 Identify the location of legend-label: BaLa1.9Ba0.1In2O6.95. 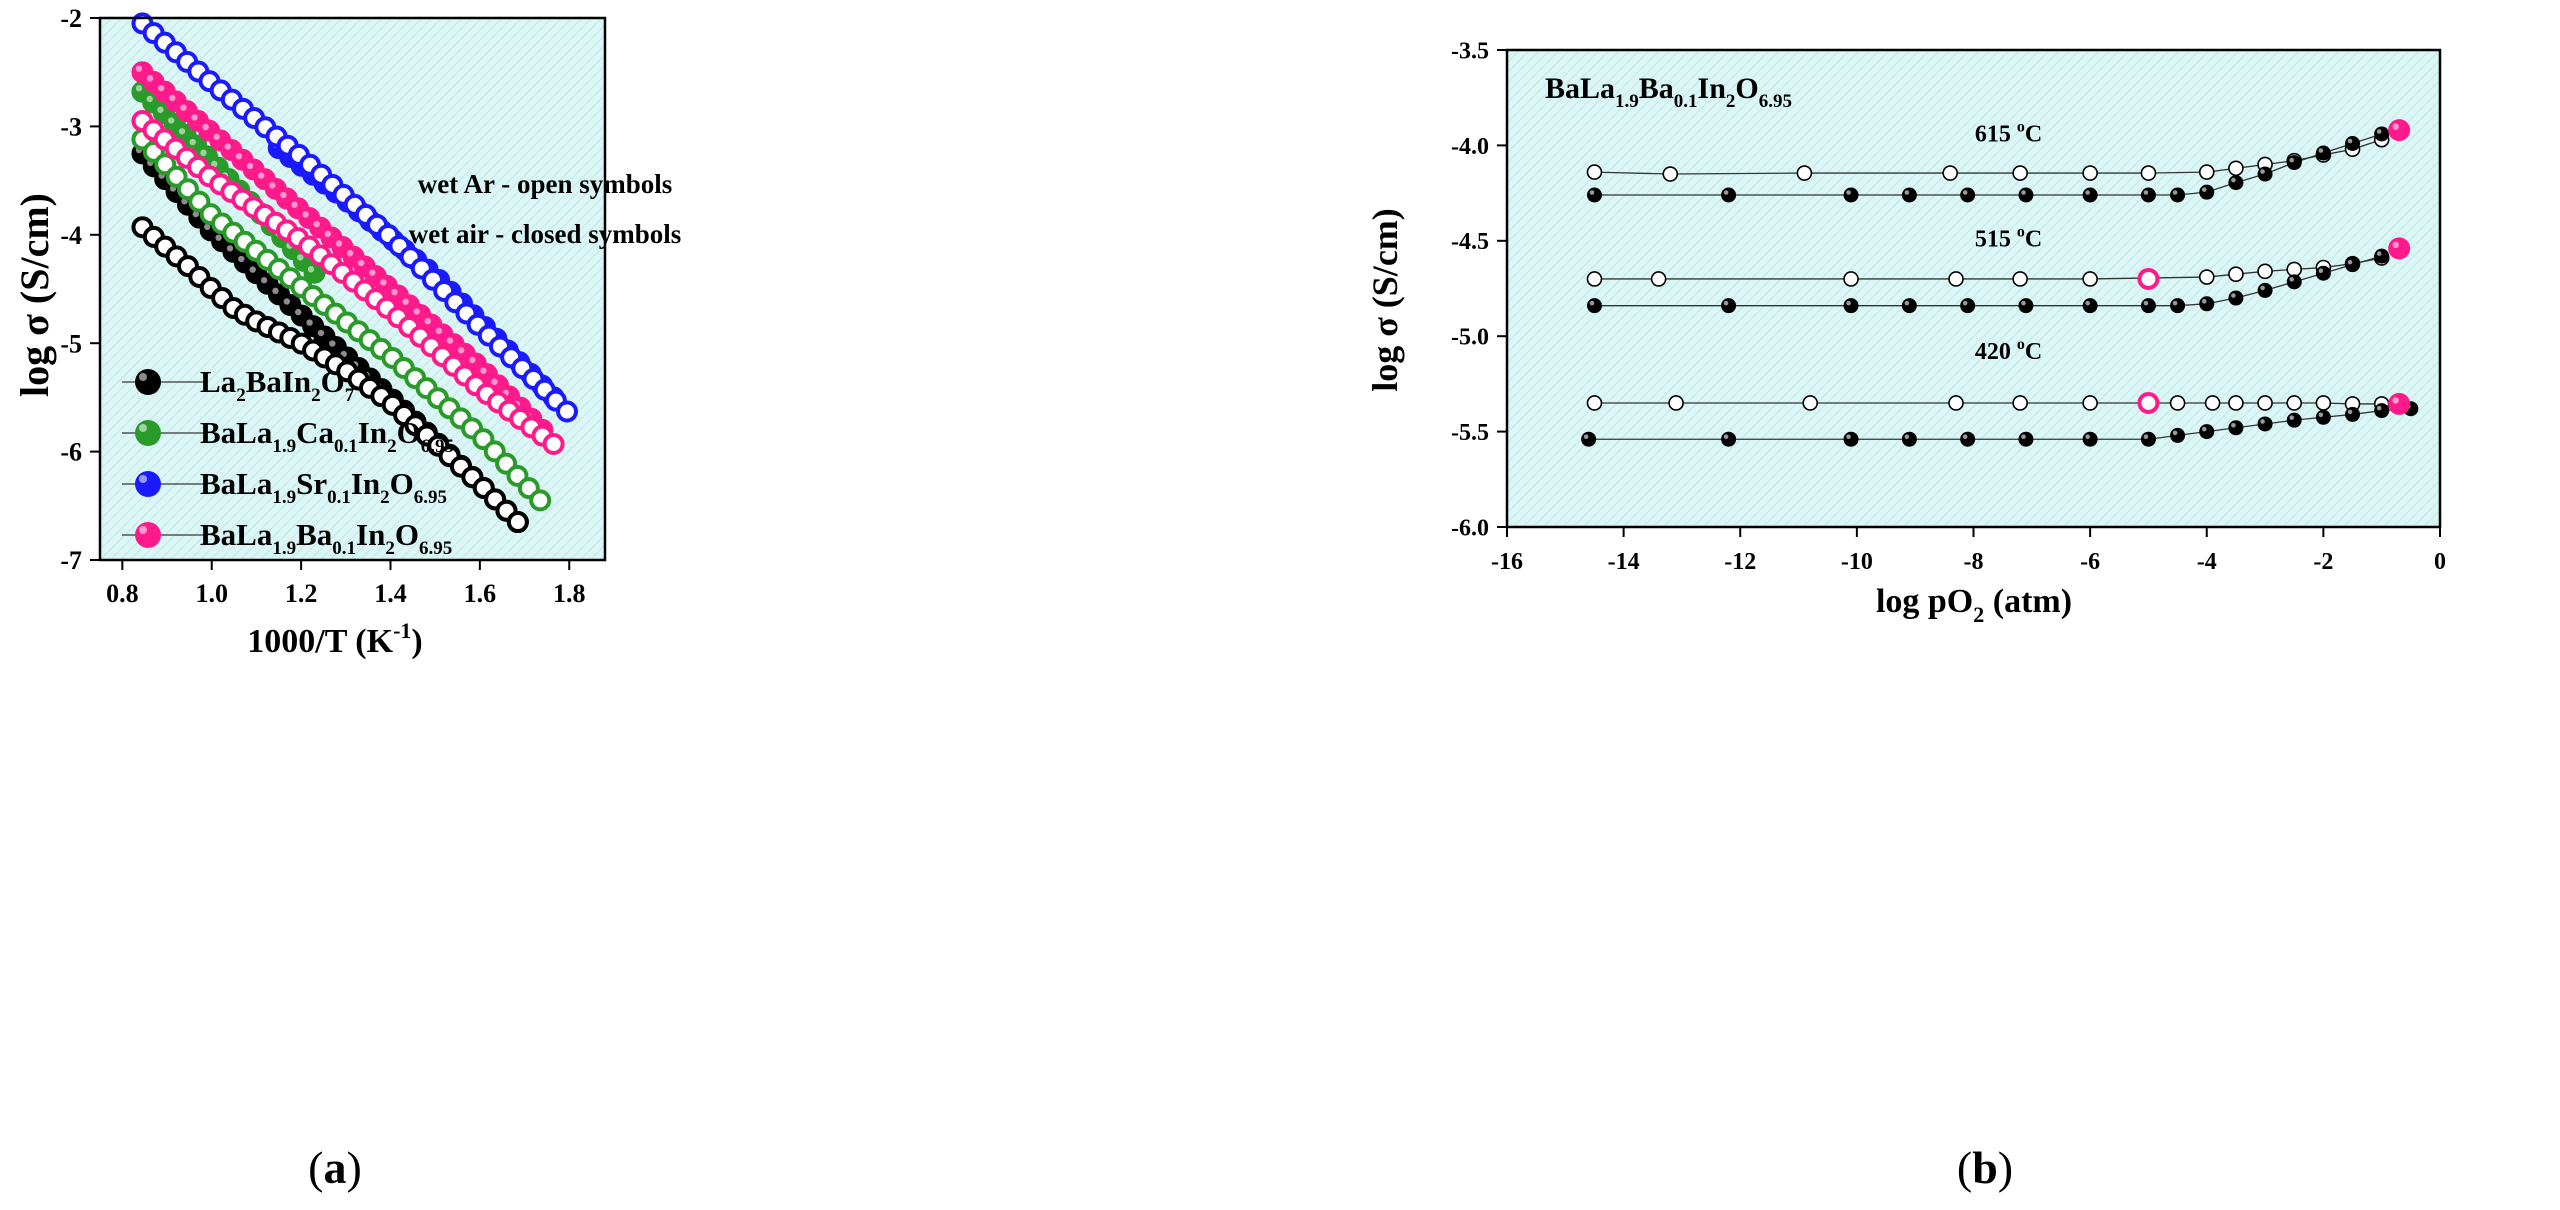
(326, 538).